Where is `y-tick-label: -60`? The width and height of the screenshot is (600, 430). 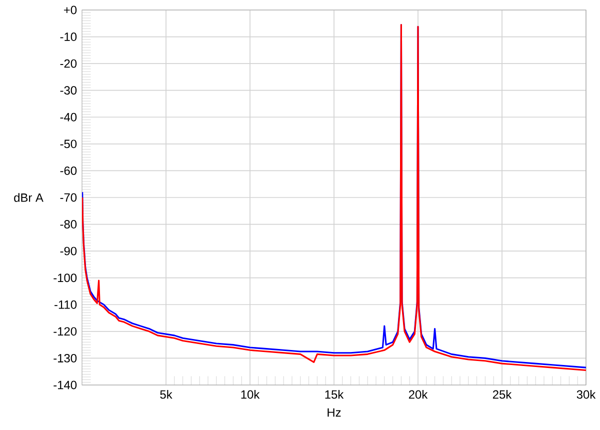
y-tick-label: -60 is located at coordinates (68, 170).